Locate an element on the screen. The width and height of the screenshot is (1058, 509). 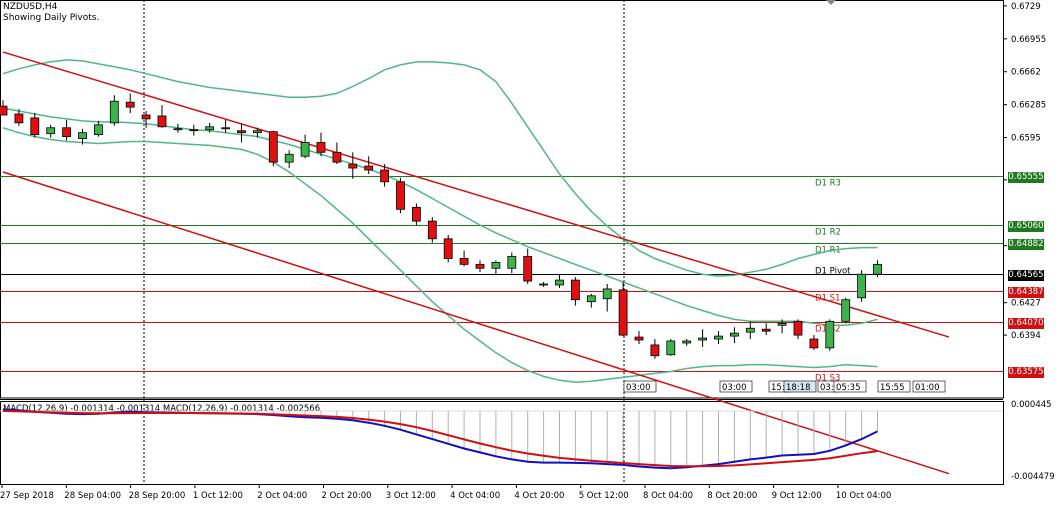
session-tag-5: 05:35 is located at coordinates (848, 388).